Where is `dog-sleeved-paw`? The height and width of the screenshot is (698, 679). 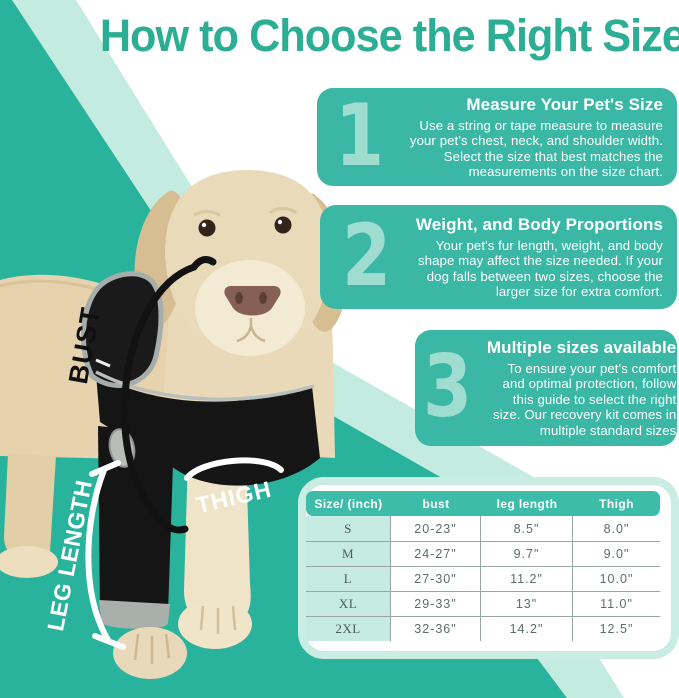
dog-sleeved-paw is located at coordinates (150, 653).